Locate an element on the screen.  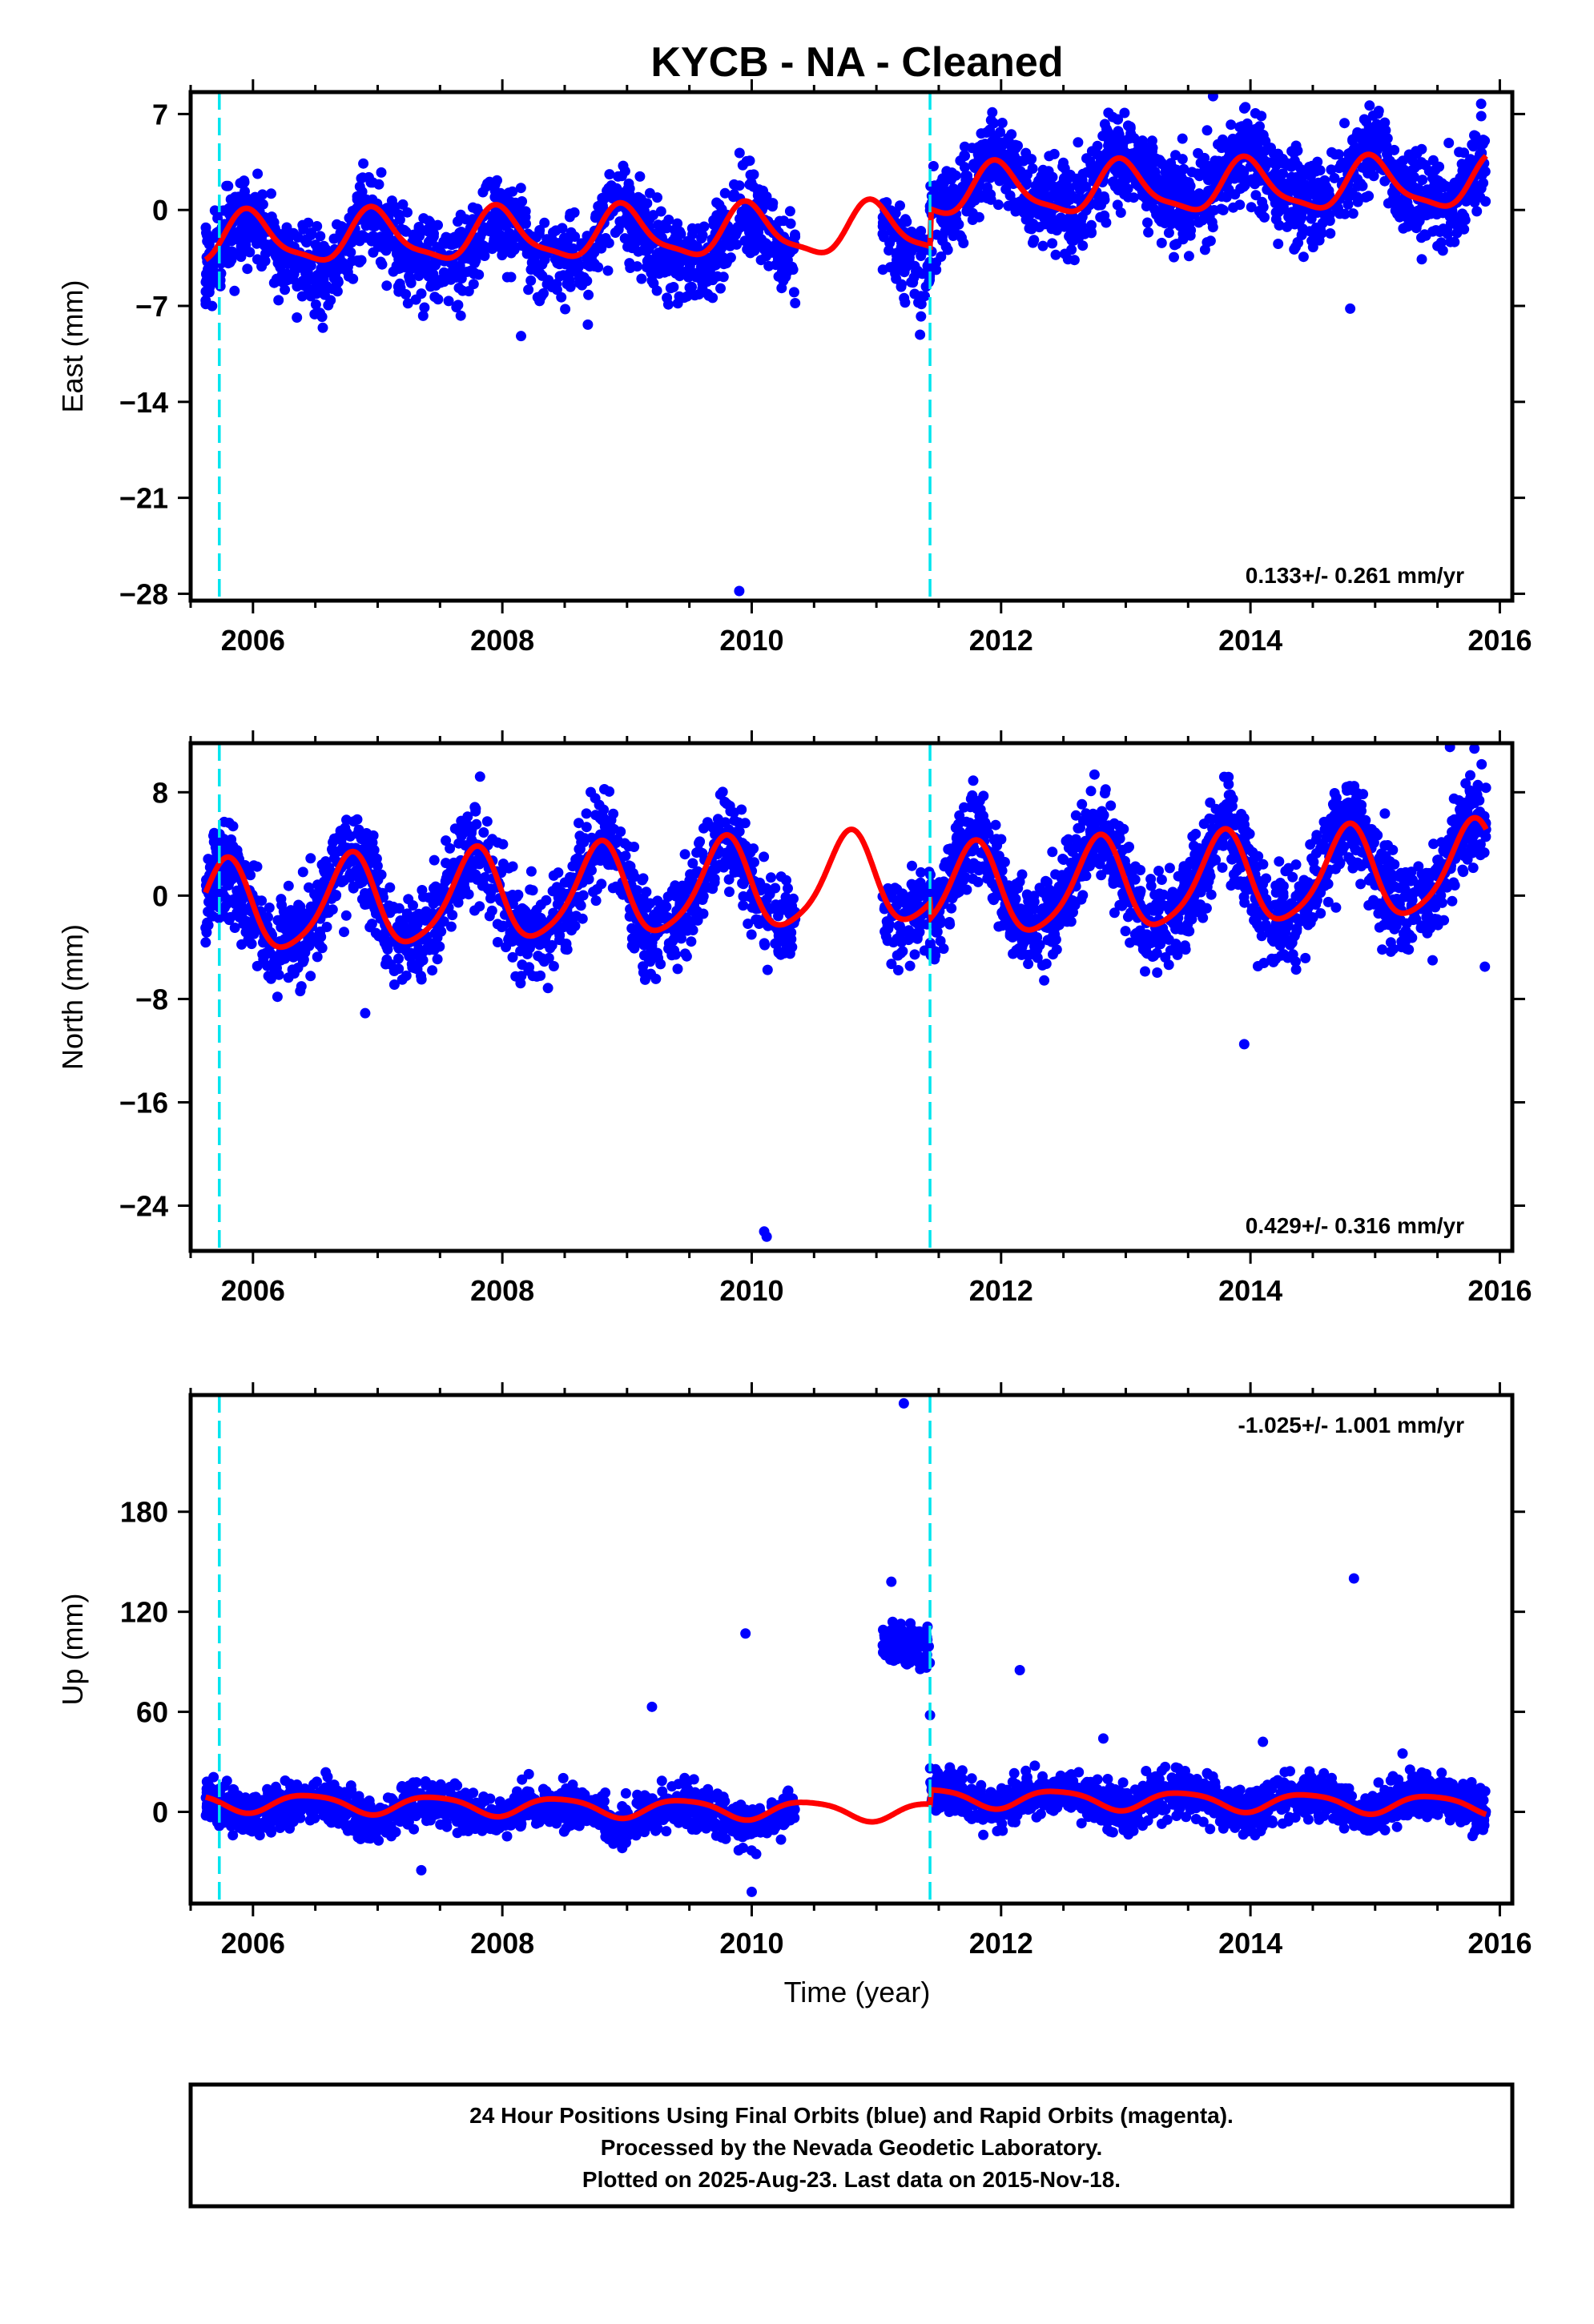
east-y-tick-label: −21 is located at coordinates (143, 498).